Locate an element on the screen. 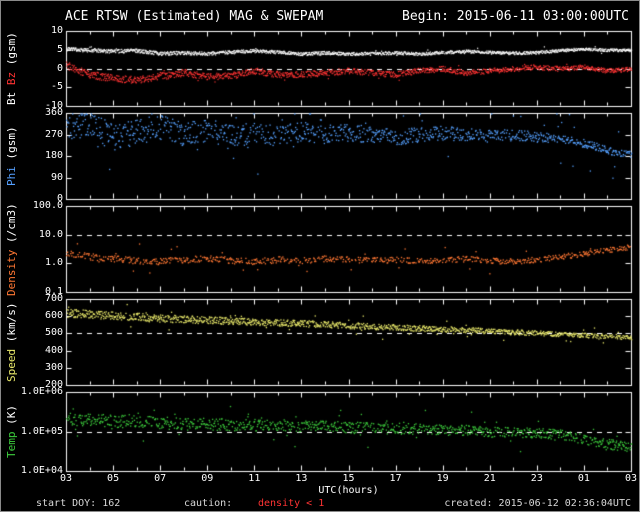 The image size is (640, 512). x-tick-label: 07 is located at coordinates (160, 478).